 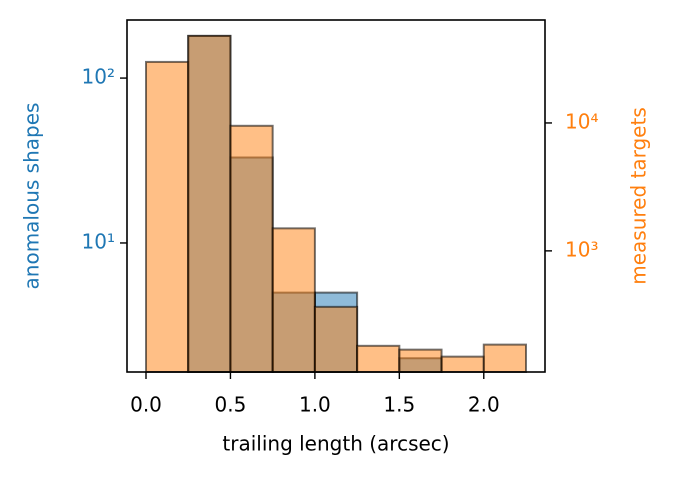 What do you see at coordinates (231, 405) in the screenshot?
I see `x-tick-label: 0.5` at bounding box center [231, 405].